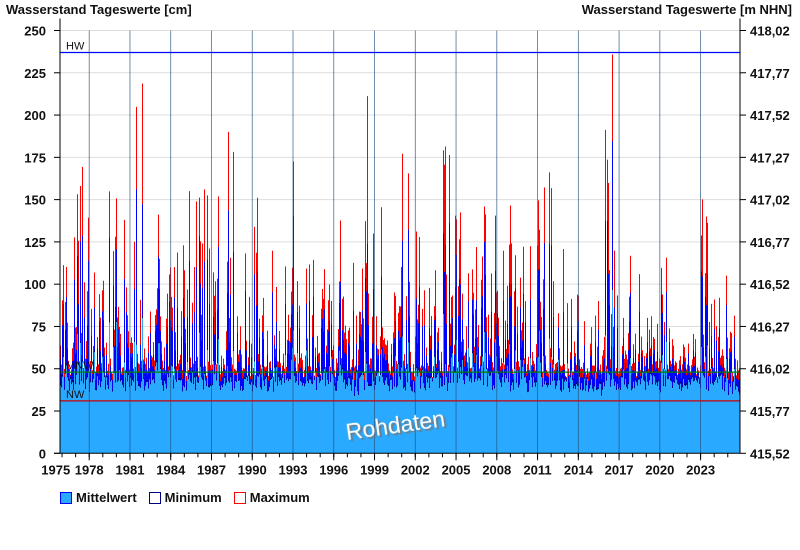 This screenshot has width=800, height=550. What do you see at coordinates (770, 73) in the screenshot?
I see `y2-tick-label: 417,77` at bounding box center [770, 73].